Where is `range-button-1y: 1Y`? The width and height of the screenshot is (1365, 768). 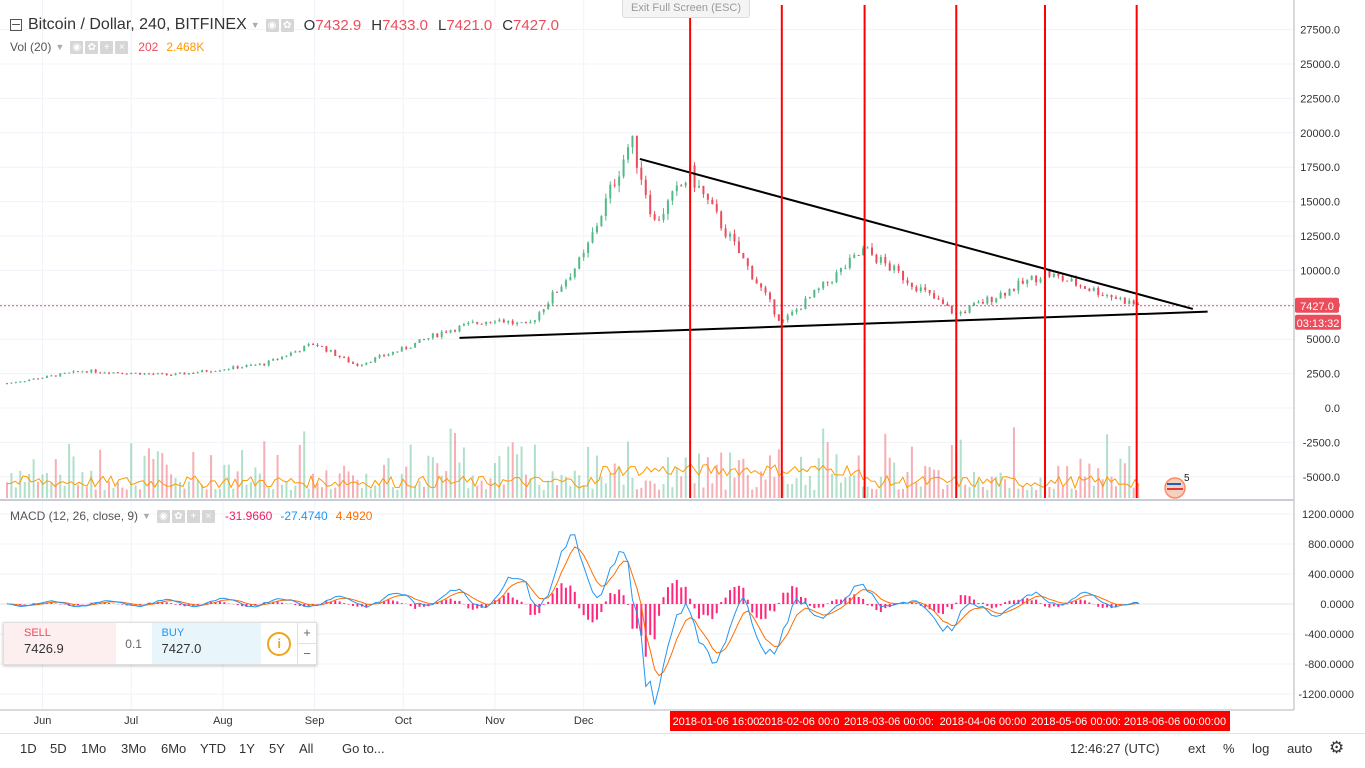
range-button-1y: 1Y is located at coordinates (247, 748).